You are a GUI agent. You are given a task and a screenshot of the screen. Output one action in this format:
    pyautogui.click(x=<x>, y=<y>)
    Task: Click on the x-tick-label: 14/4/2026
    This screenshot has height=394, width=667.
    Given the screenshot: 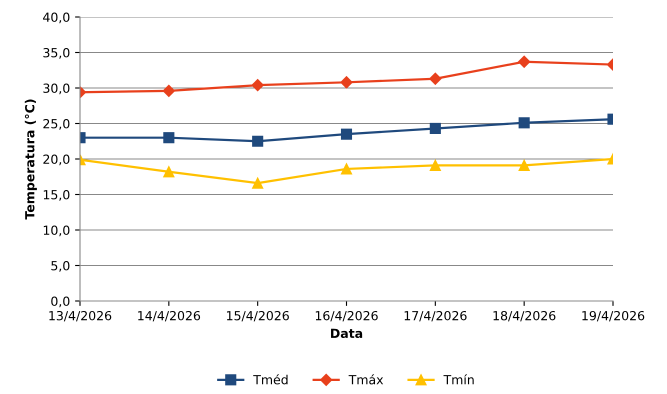 What is the action you would take?
    pyautogui.click(x=169, y=316)
    